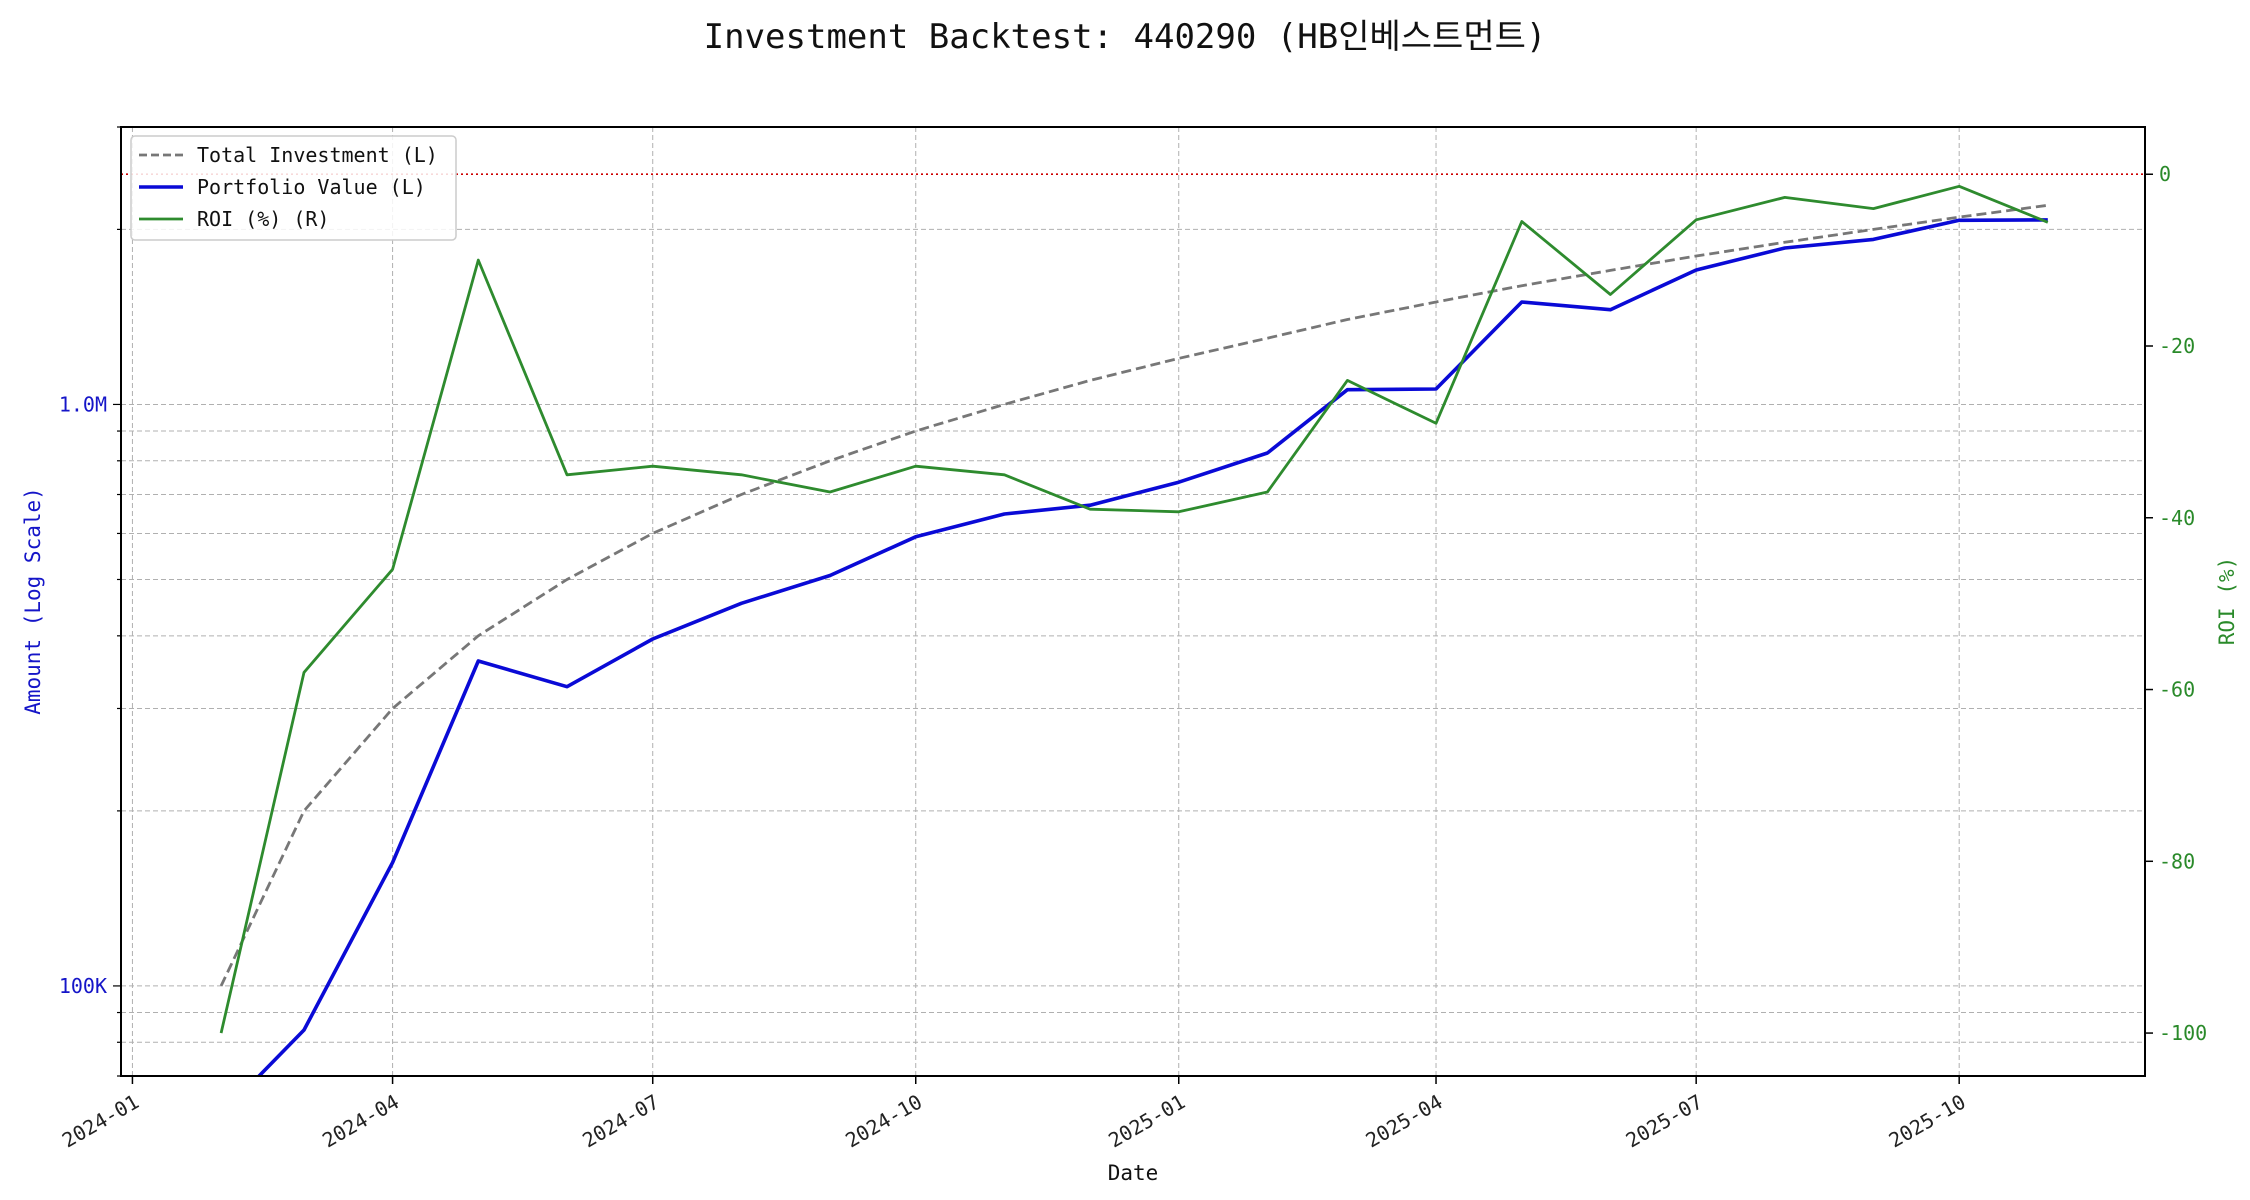  Describe the element at coordinates (311, 187) in the screenshot. I see `legend-label-1: Portfolio Value (L)` at that location.